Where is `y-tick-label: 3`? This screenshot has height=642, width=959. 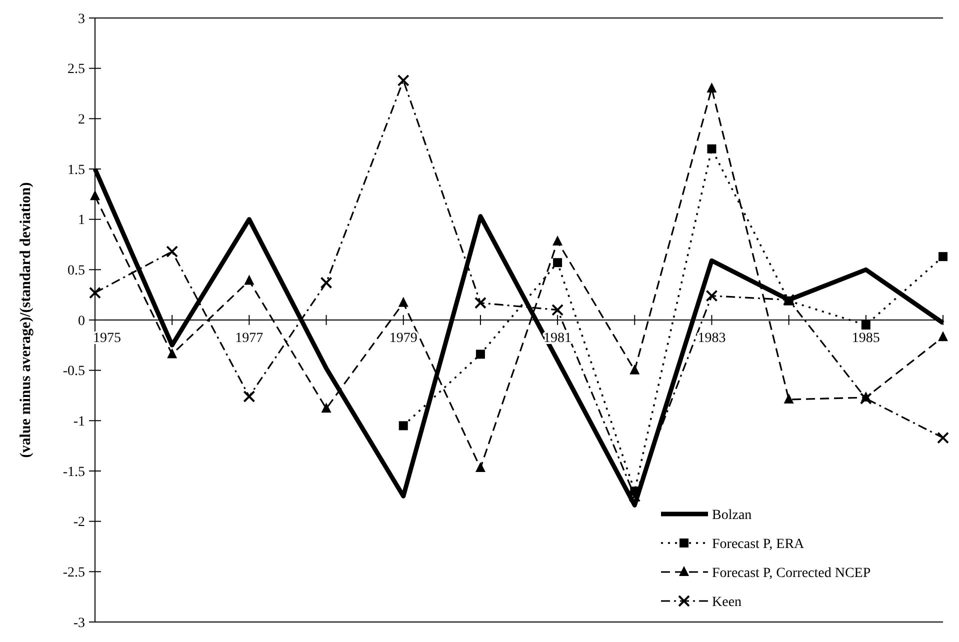 y-tick-label: 3 is located at coordinates (81, 19).